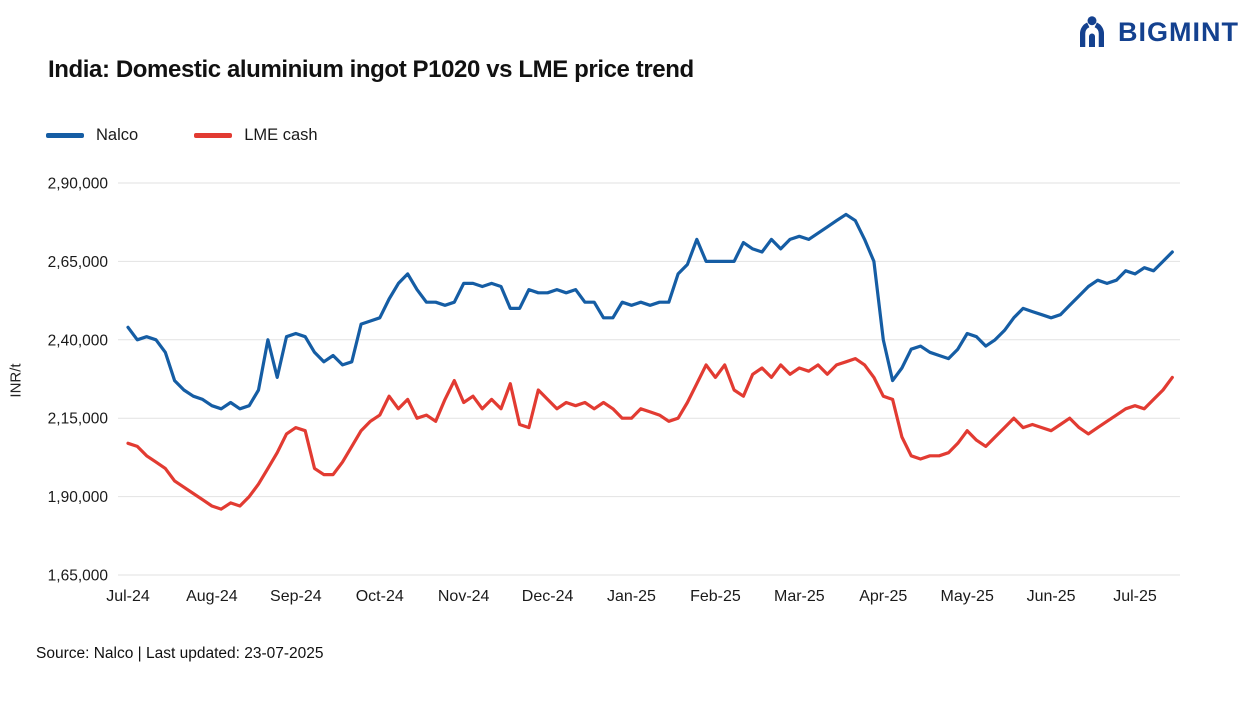  Describe the element at coordinates (78, 184) in the screenshot. I see `svg-text: 2,90,000` at that location.